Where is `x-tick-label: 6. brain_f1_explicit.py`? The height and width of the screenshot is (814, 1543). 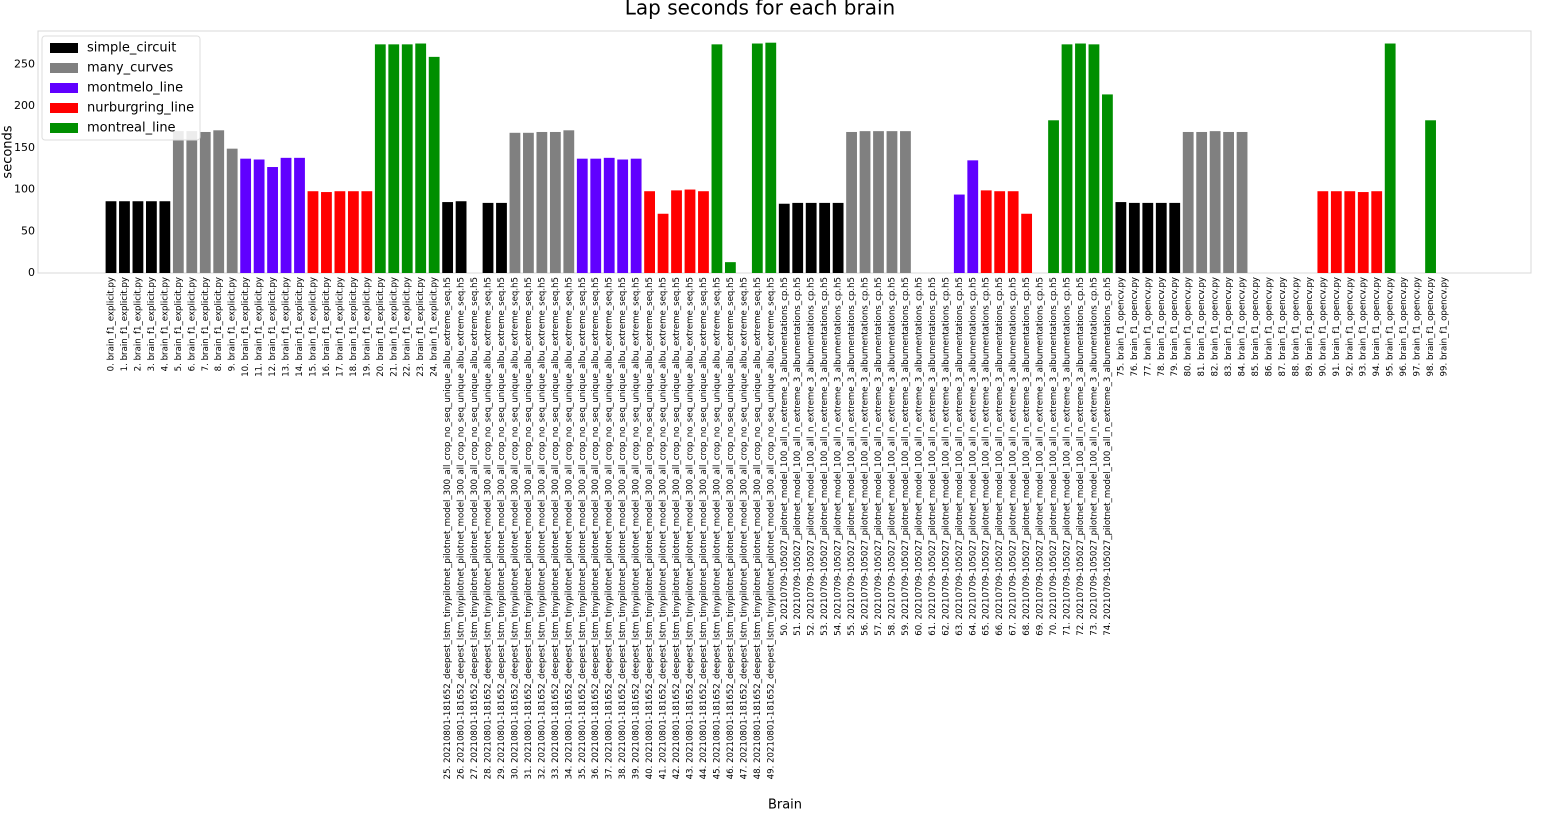 x-tick-label: 6. brain_f1_explicit.py is located at coordinates (192, 324).